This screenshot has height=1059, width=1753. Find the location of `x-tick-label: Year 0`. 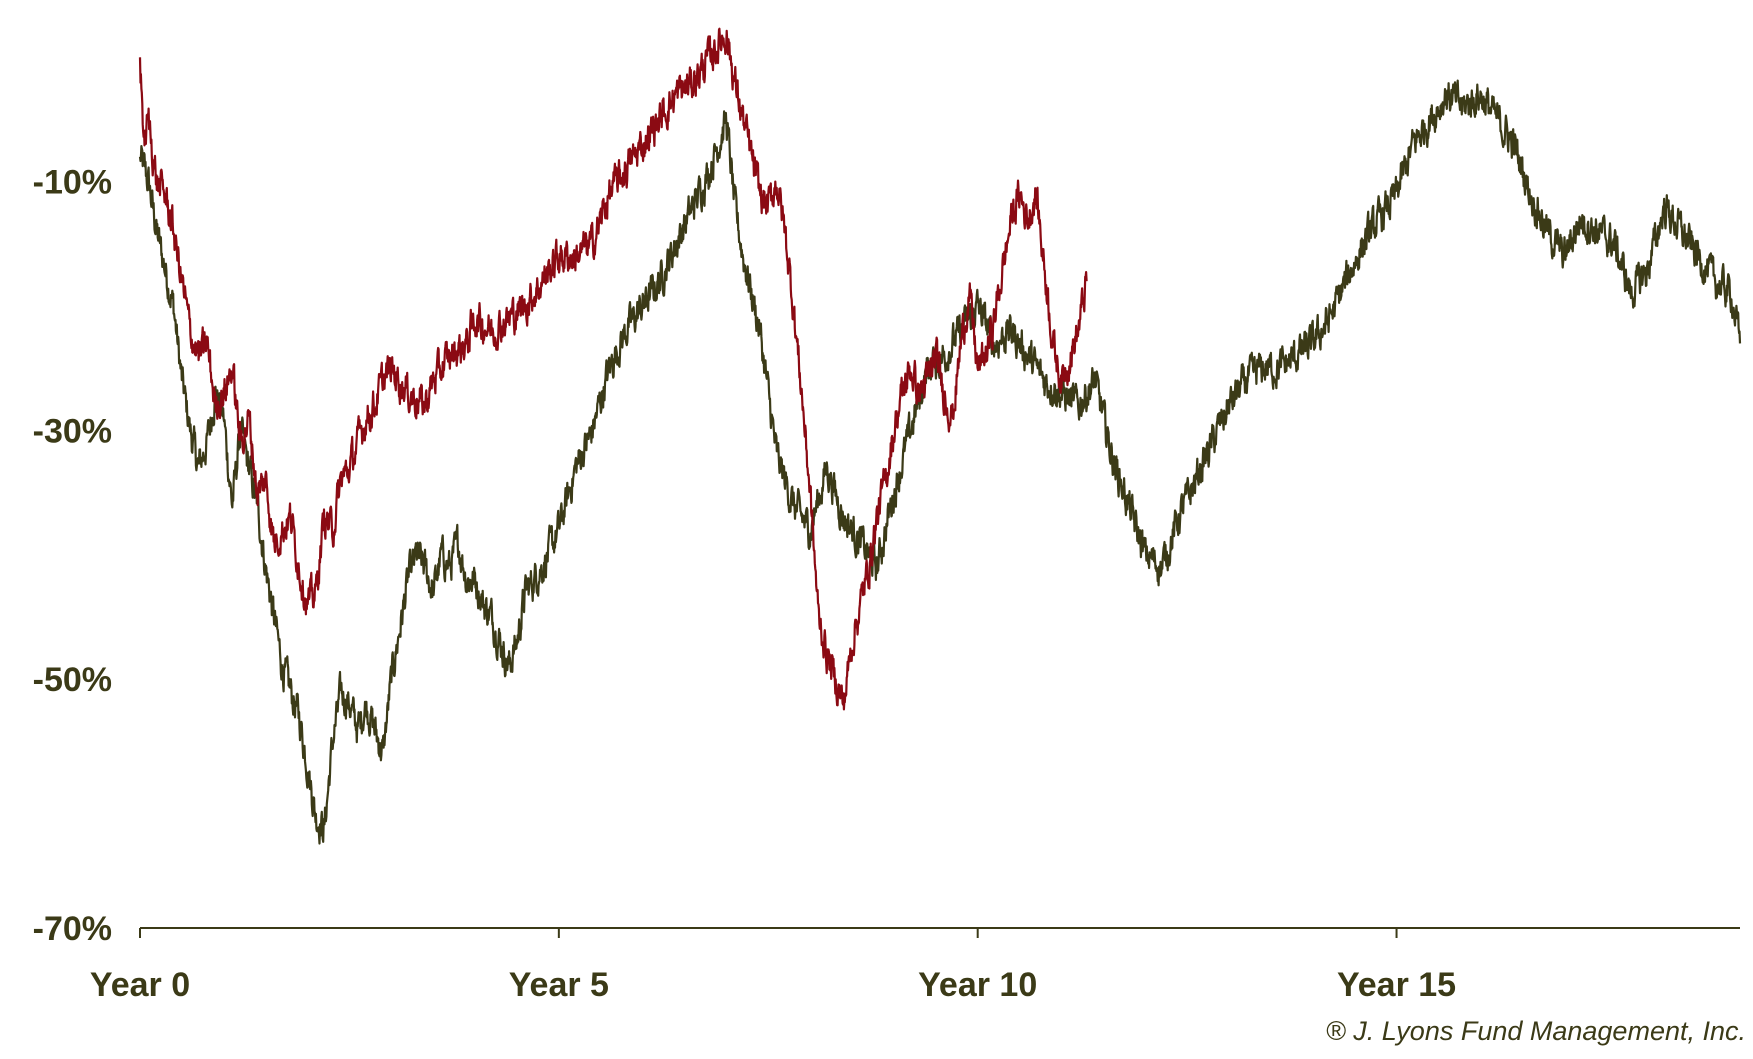

x-tick-label: Year 0 is located at coordinates (140, 985).